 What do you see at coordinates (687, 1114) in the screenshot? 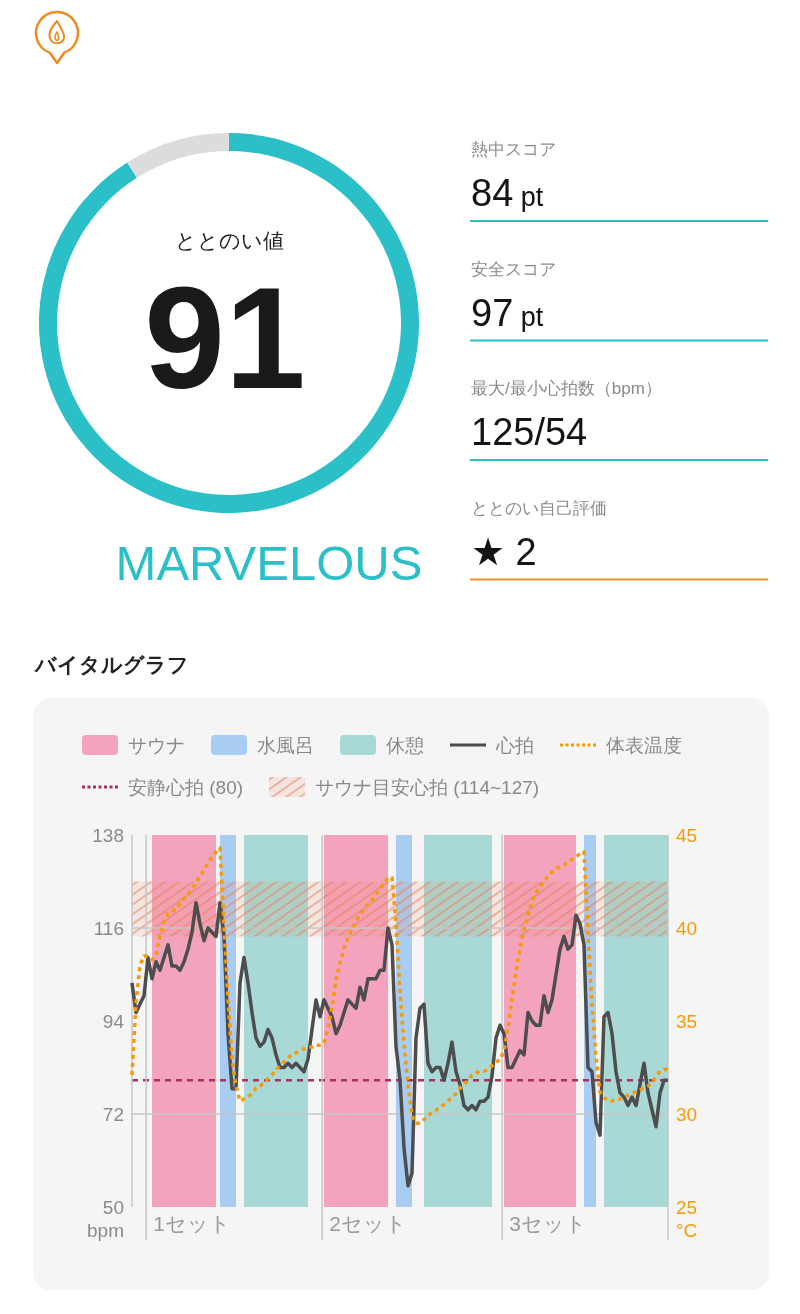
I see `y2-tick-label: 30` at bounding box center [687, 1114].